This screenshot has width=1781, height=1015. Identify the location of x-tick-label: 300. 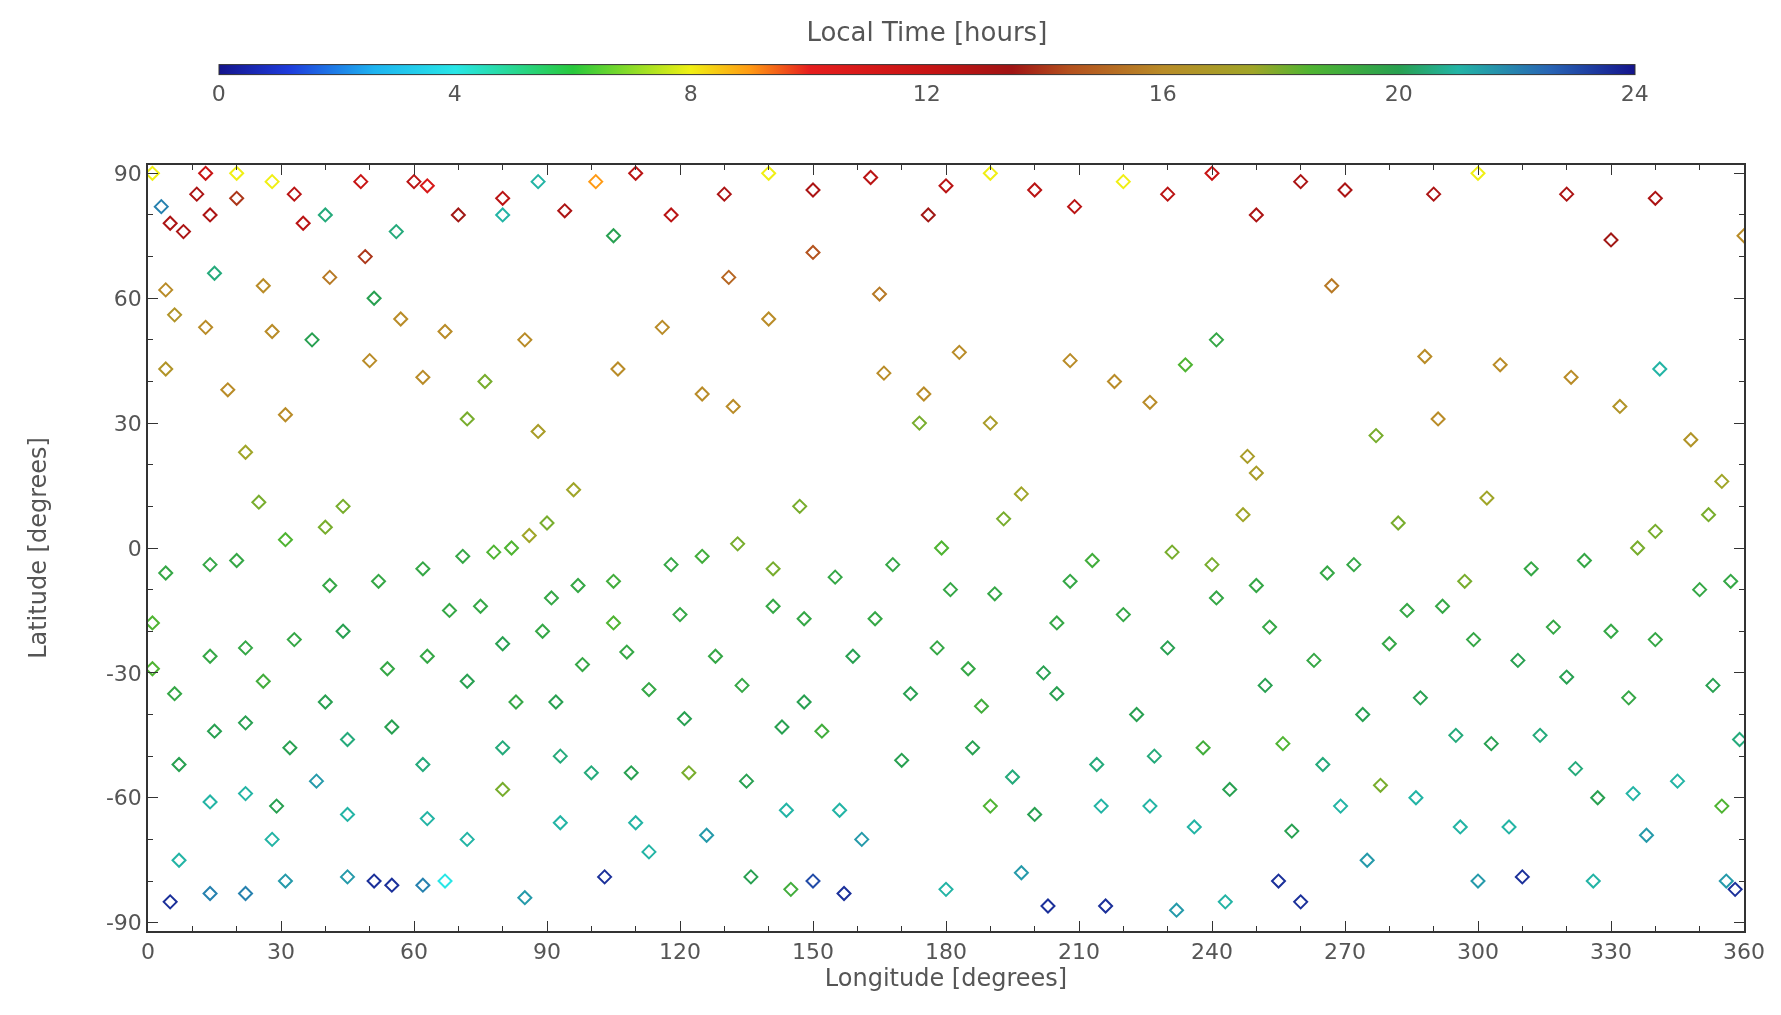
(1478, 952).